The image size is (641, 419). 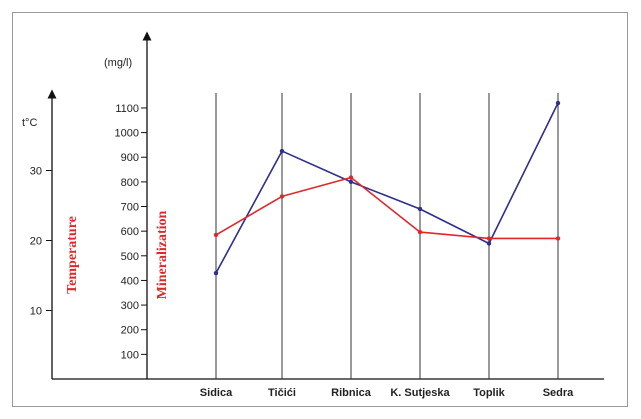 What do you see at coordinates (130, 306) in the screenshot?
I see `right-tick-label: 300` at bounding box center [130, 306].